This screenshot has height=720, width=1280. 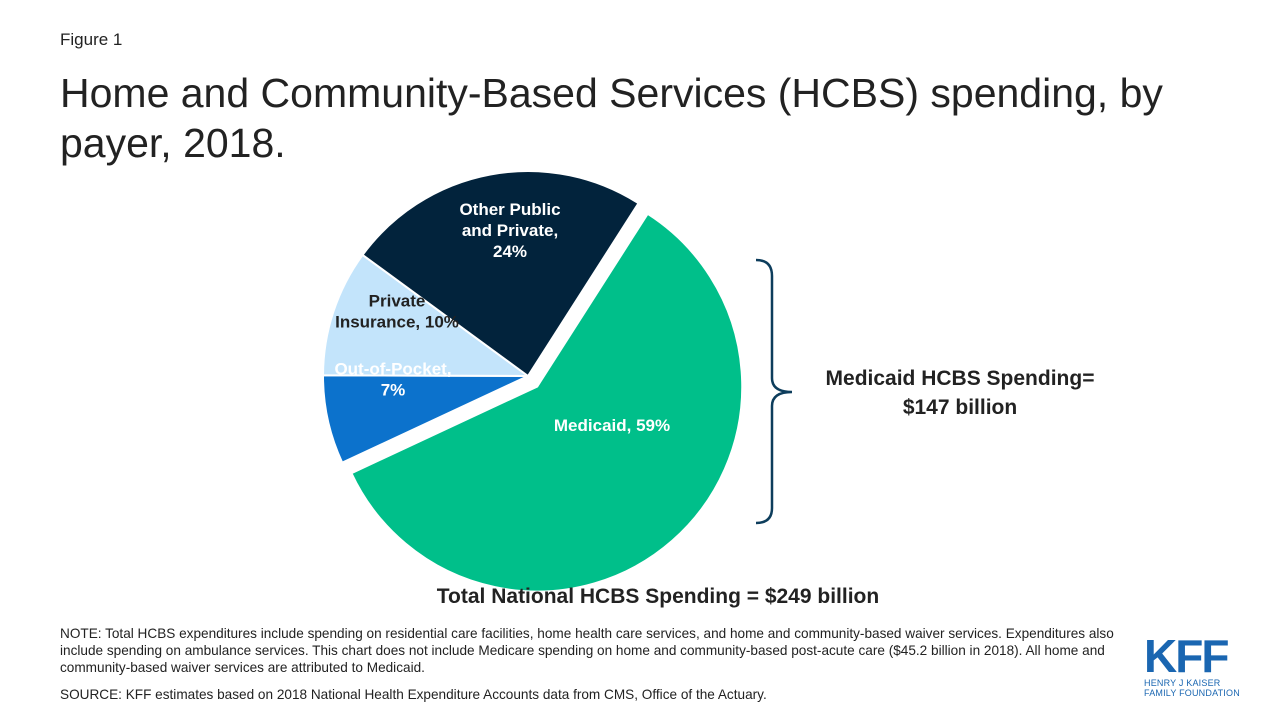 I want to click on medicaid-bracket, so click(x=774, y=391).